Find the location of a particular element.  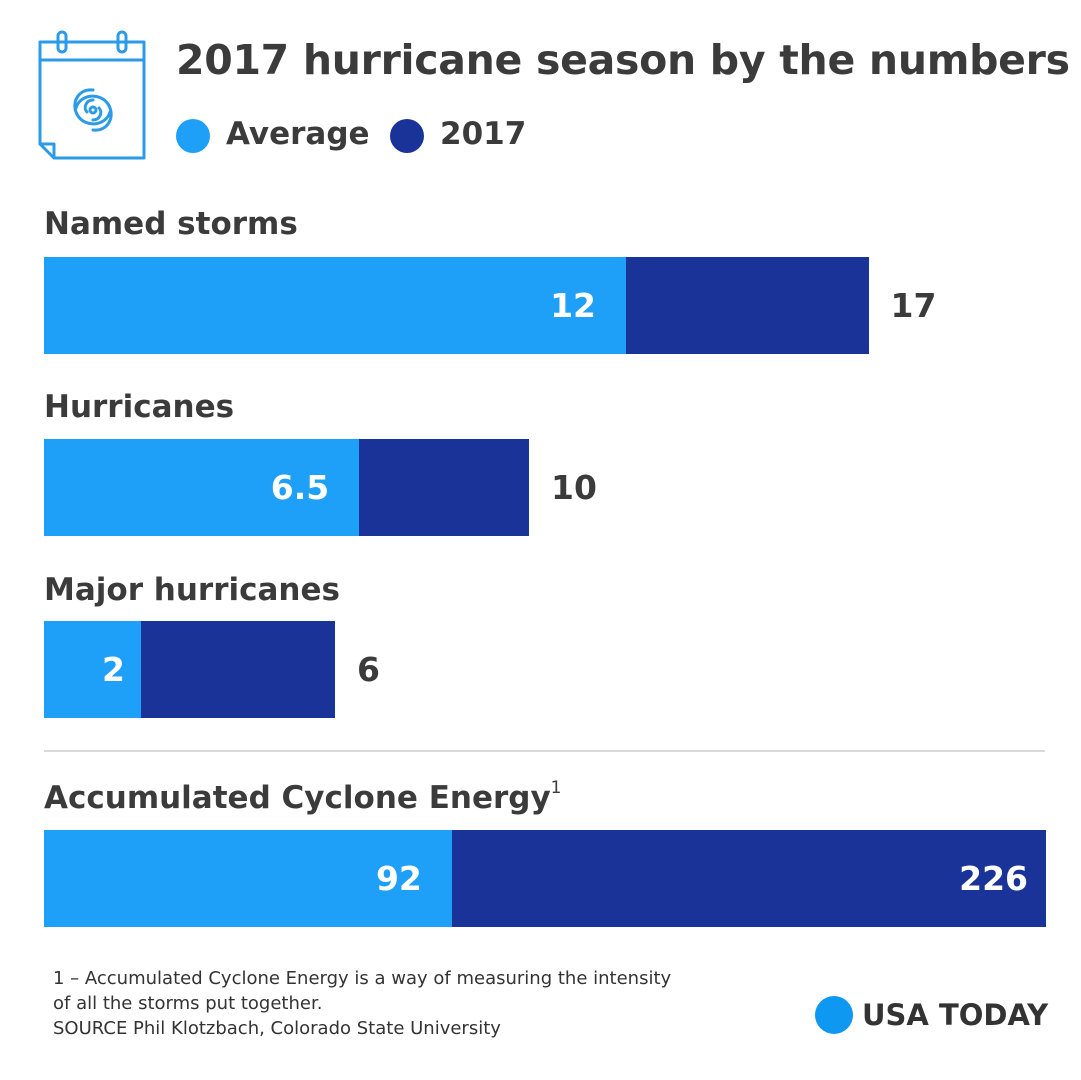

value-2017-major-hurricanes: 6 is located at coordinates (368, 669).